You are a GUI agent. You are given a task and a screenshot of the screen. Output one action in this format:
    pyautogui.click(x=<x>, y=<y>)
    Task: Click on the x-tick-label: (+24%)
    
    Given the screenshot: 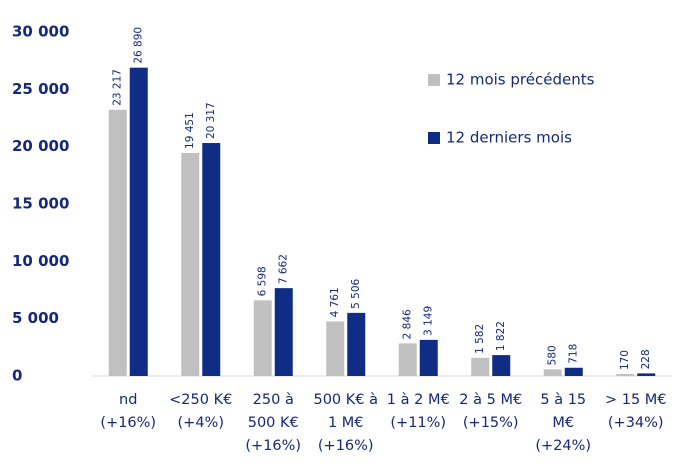 What is the action you would take?
    pyautogui.click(x=563, y=446)
    